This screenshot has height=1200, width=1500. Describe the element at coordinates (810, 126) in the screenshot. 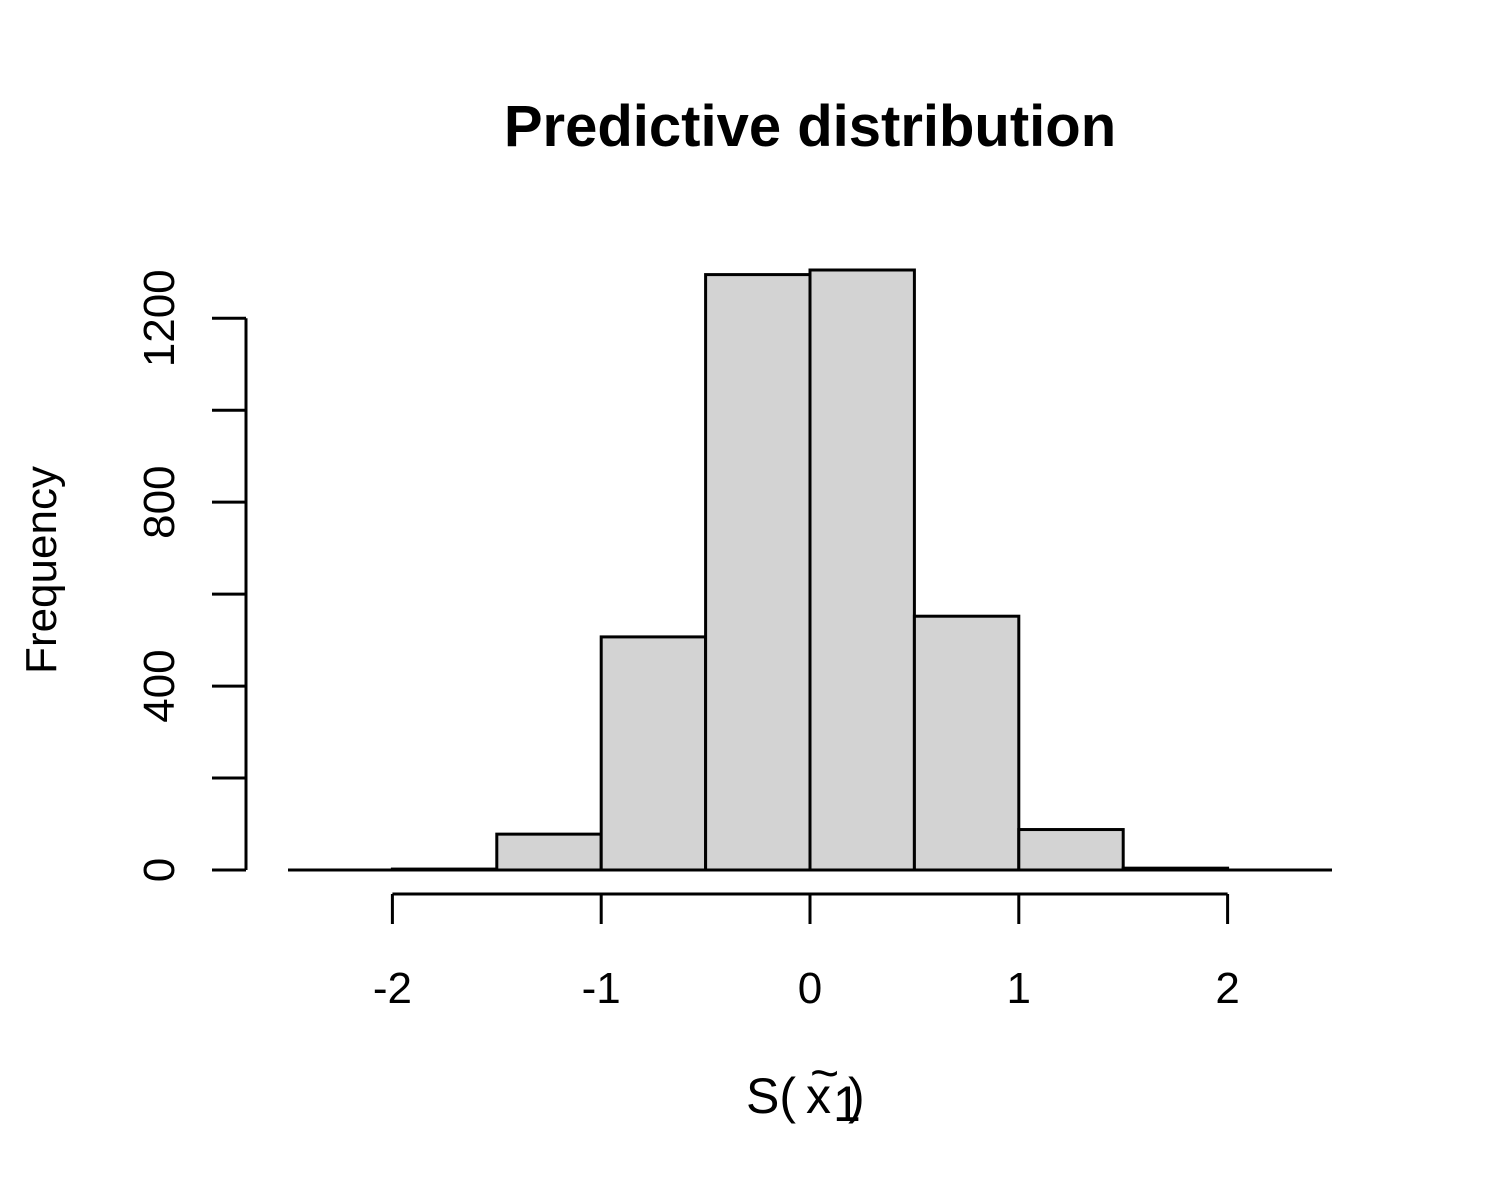

I see `chart-title: Predictive distribution` at that location.